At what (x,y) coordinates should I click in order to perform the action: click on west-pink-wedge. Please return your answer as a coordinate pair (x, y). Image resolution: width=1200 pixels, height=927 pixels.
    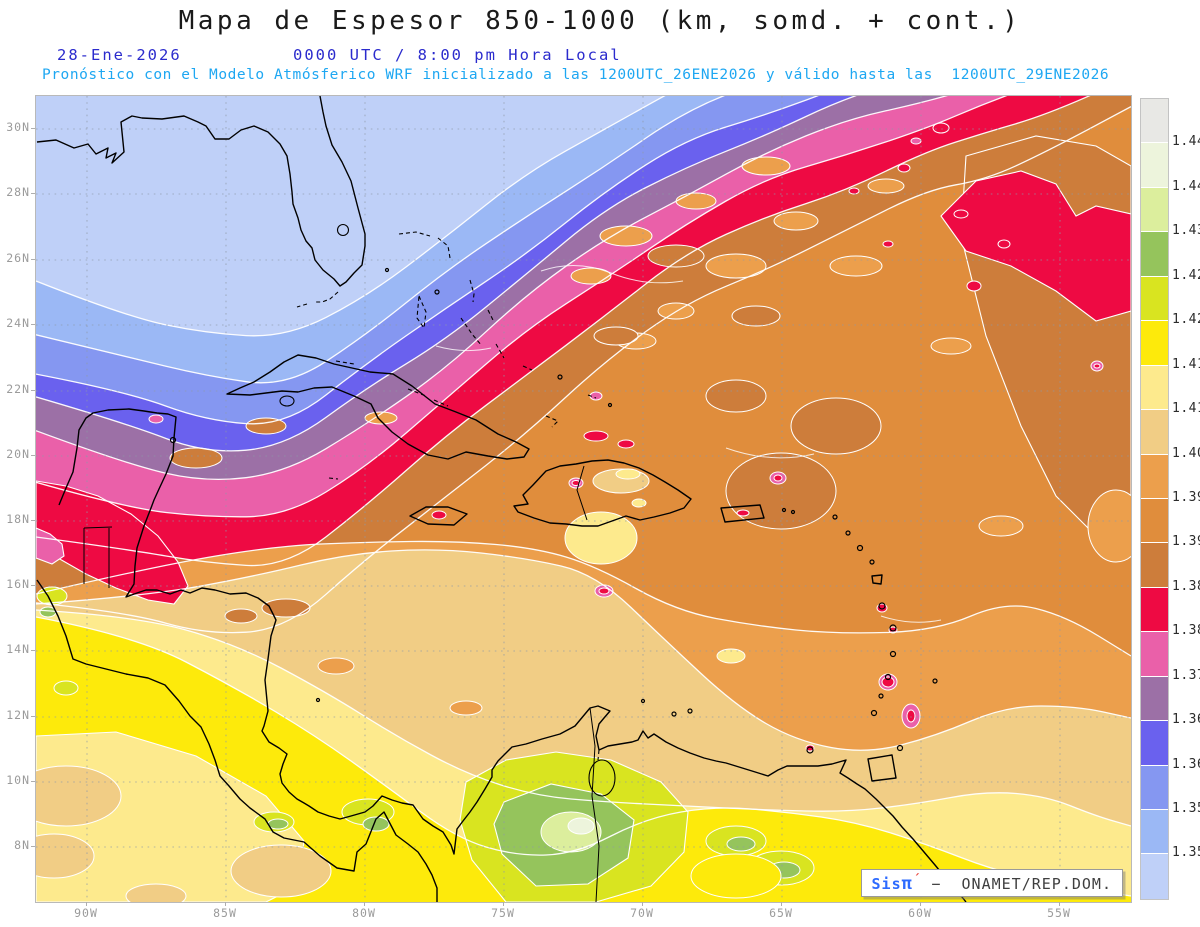
    Looking at the image, I should click on (50, 546).